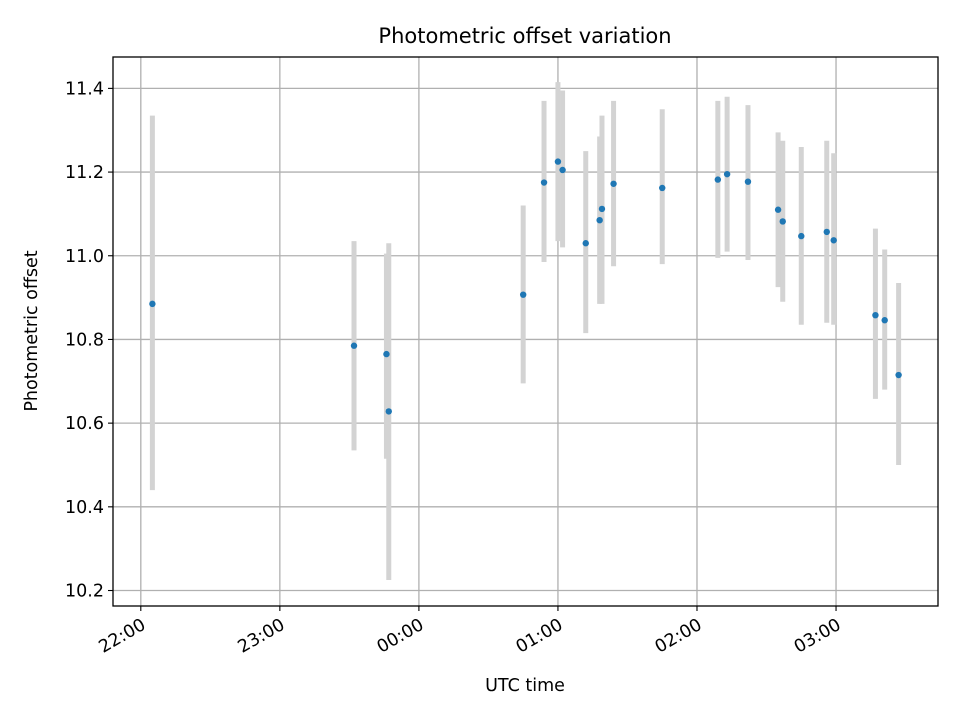 This screenshot has height=720, width=960. Describe the element at coordinates (84, 89) in the screenshot. I see `y-tick-label: 11.4` at that location.